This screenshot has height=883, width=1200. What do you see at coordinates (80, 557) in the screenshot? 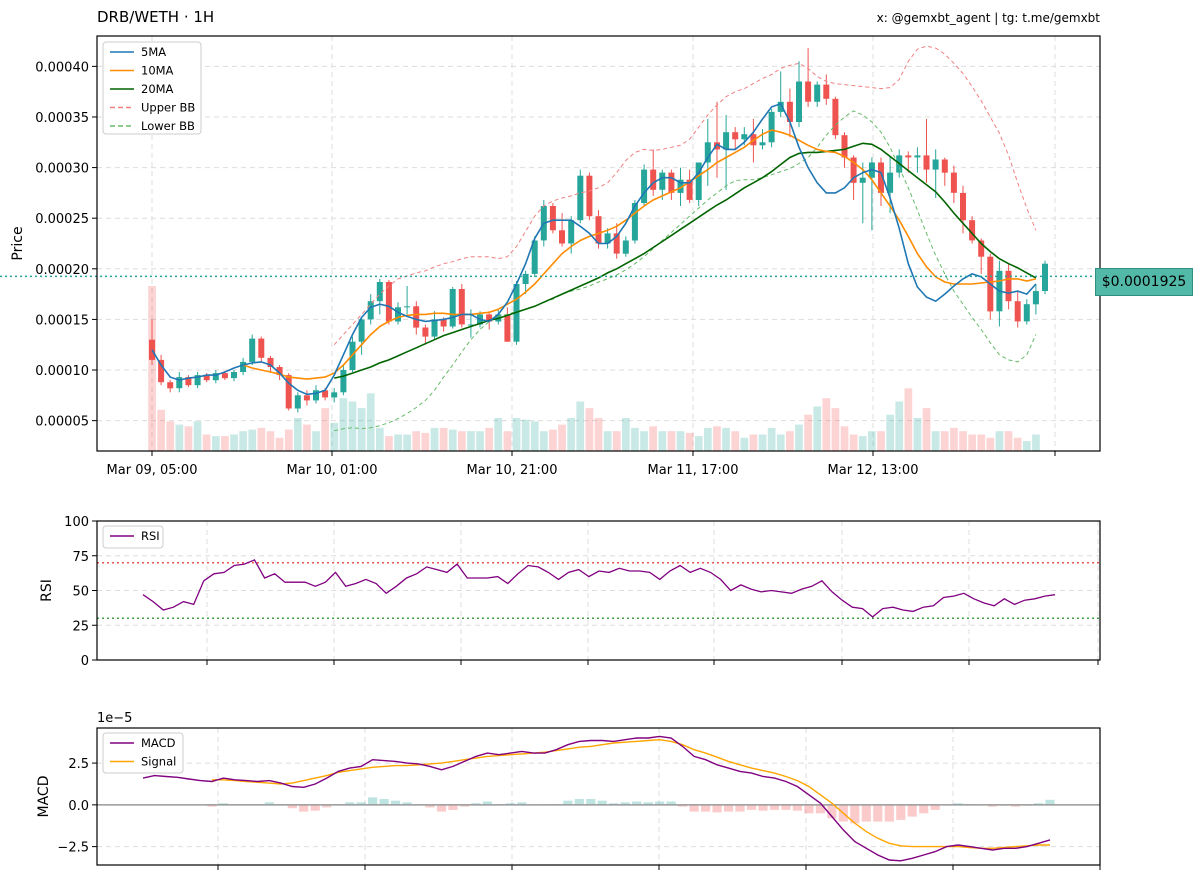
I see `rsi-ytick-label: 75` at bounding box center [80, 557].